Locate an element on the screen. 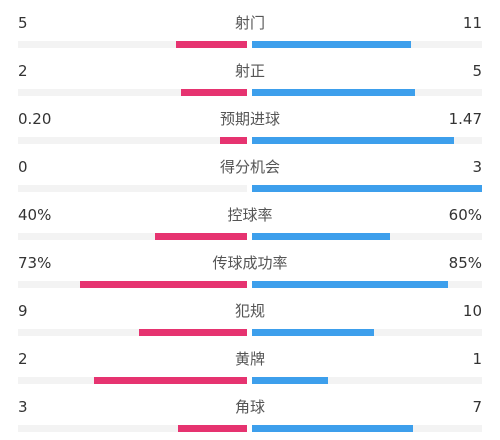 The height and width of the screenshot is (440, 500). stat-label: 射门 is located at coordinates (249, 23).